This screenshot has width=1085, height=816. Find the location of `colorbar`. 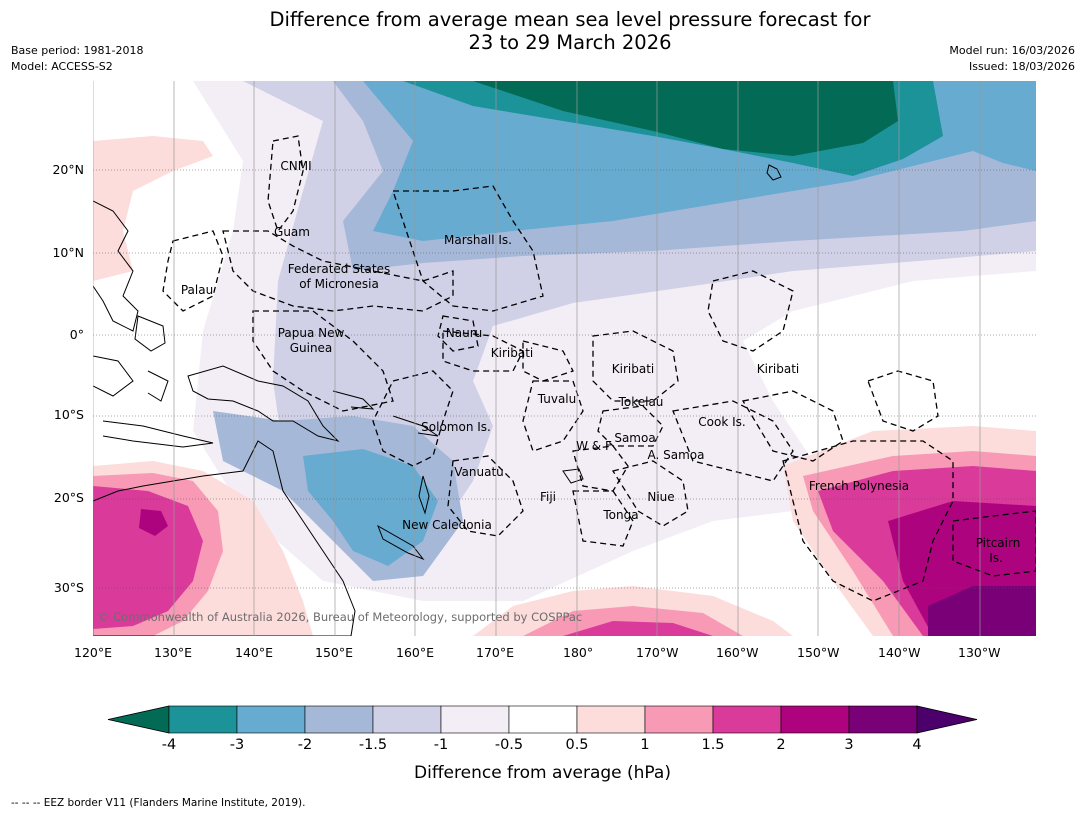

colorbar is located at coordinates (542, 719).